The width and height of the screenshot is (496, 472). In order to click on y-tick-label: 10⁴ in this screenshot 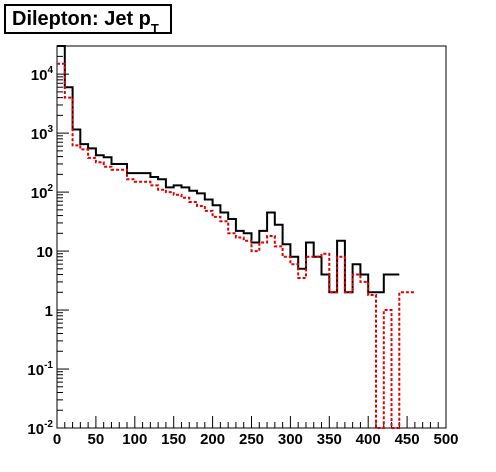, I will do `click(42, 74)`.